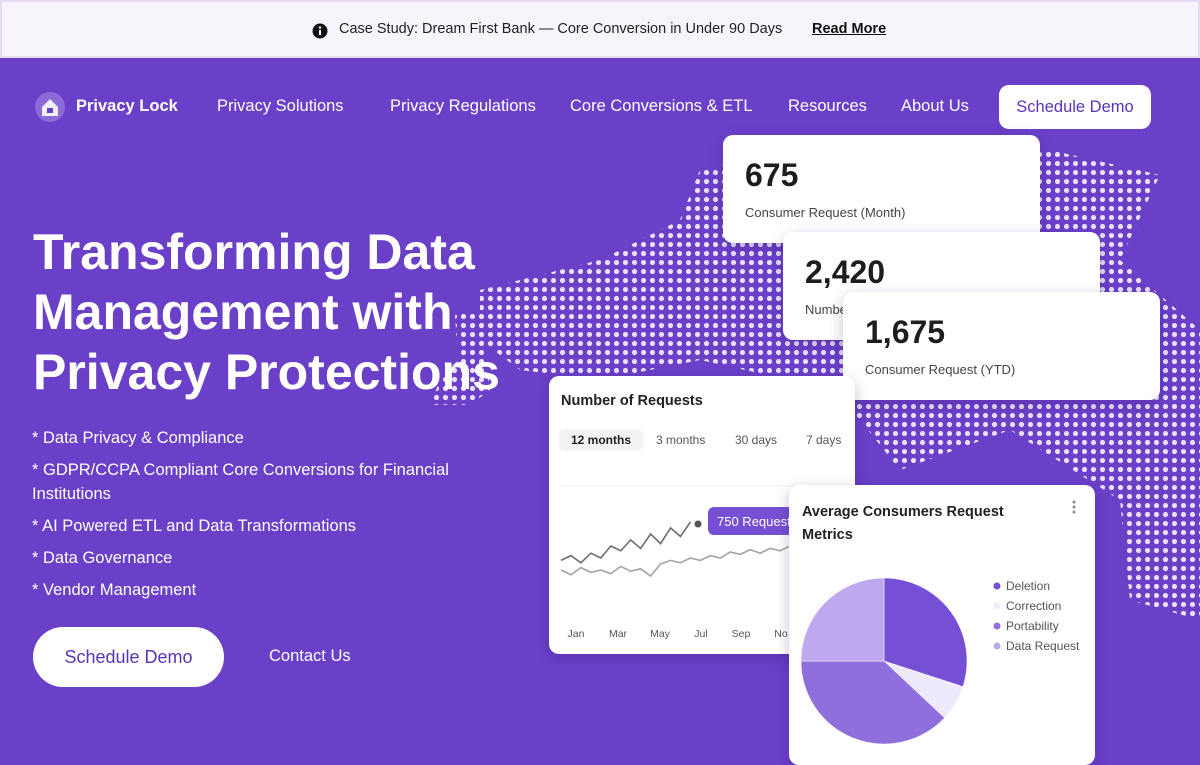 The image size is (1200, 765). What do you see at coordinates (310, 656) in the screenshot?
I see `secondary-button: Contact Us` at bounding box center [310, 656].